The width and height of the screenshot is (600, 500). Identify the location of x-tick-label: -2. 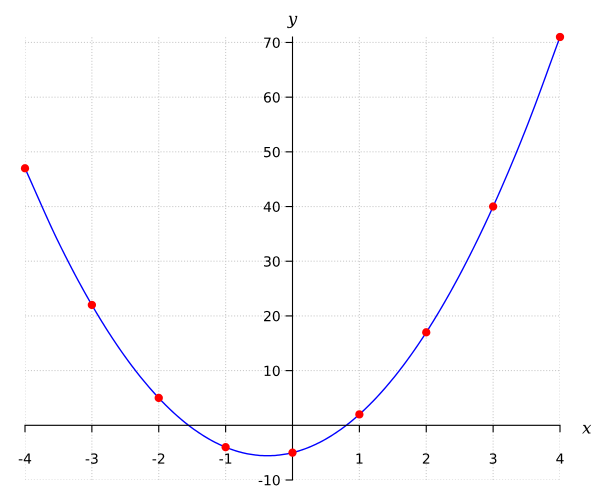
(158, 458).